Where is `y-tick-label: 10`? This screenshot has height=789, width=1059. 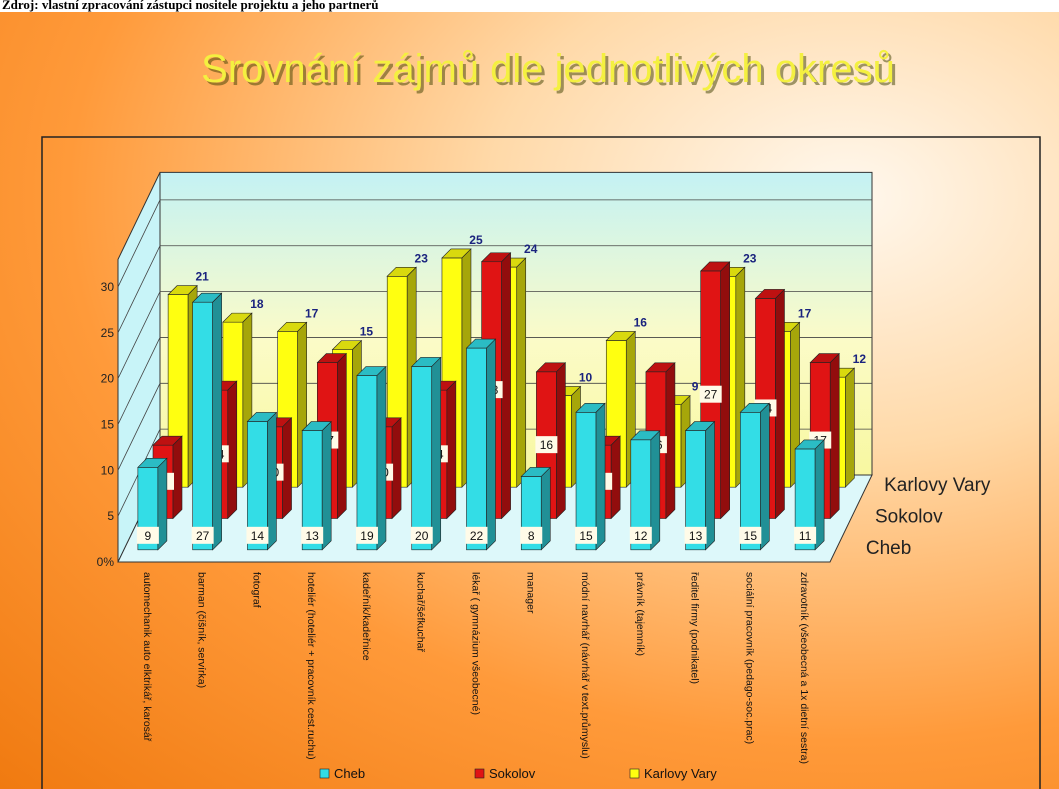
y-tick-label: 10 is located at coordinates (108, 470).